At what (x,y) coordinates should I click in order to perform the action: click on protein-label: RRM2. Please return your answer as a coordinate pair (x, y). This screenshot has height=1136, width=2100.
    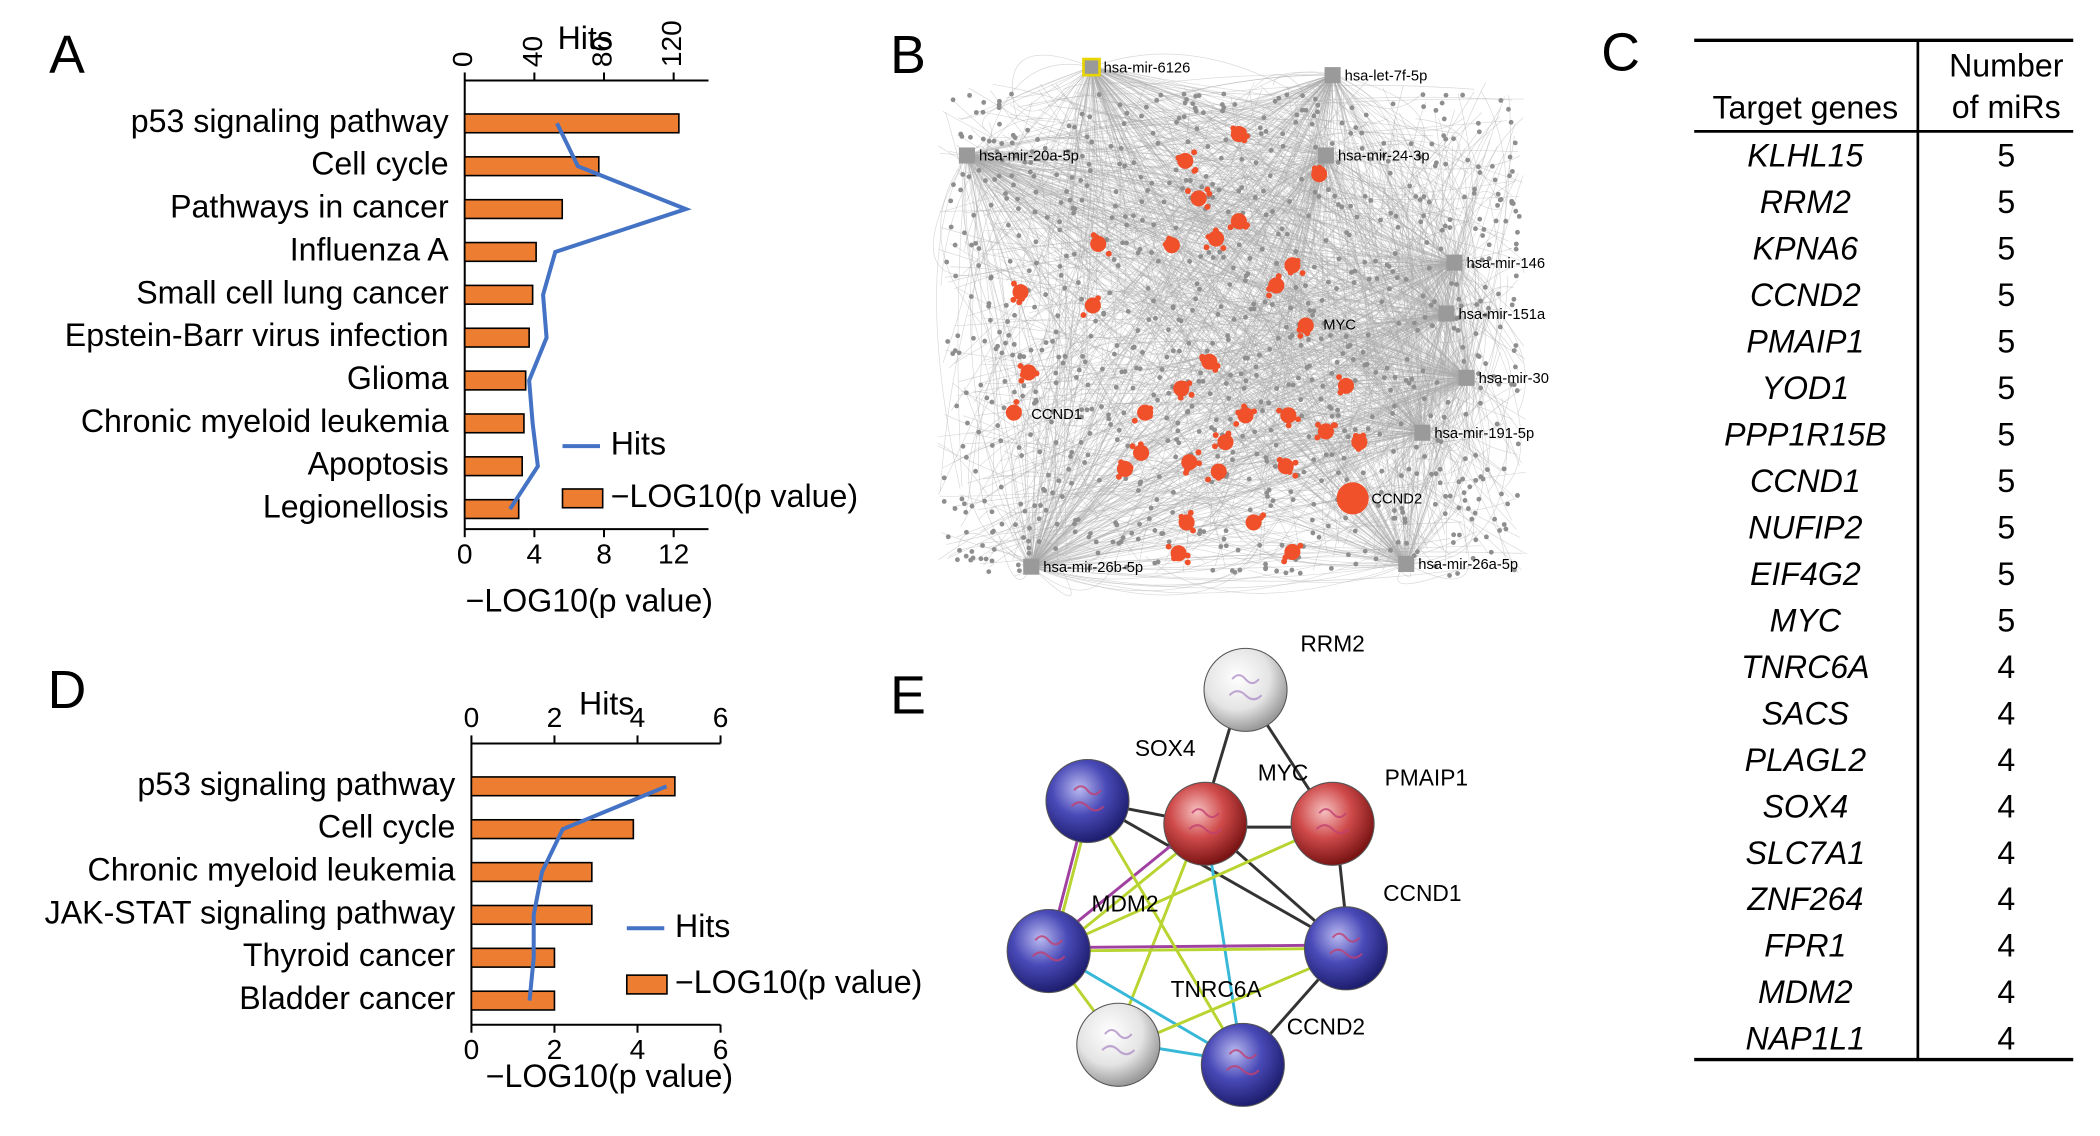
    Looking at the image, I should click on (1332, 644).